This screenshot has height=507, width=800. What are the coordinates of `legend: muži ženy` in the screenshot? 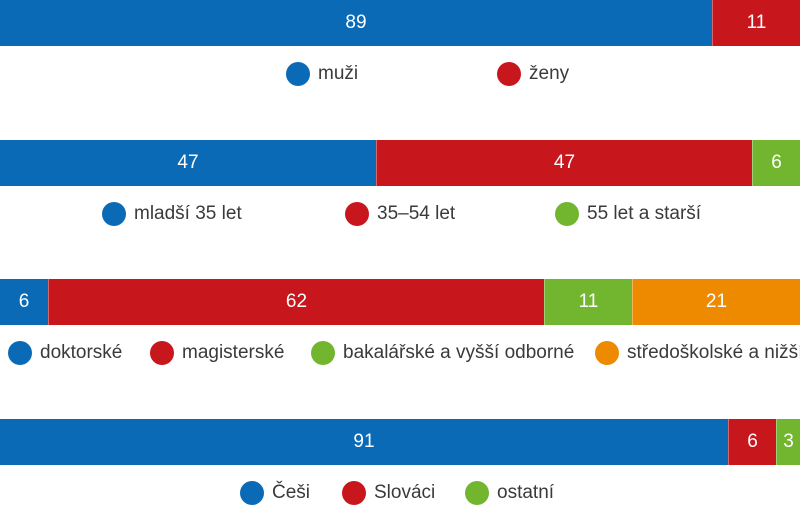 It's located at (400, 74).